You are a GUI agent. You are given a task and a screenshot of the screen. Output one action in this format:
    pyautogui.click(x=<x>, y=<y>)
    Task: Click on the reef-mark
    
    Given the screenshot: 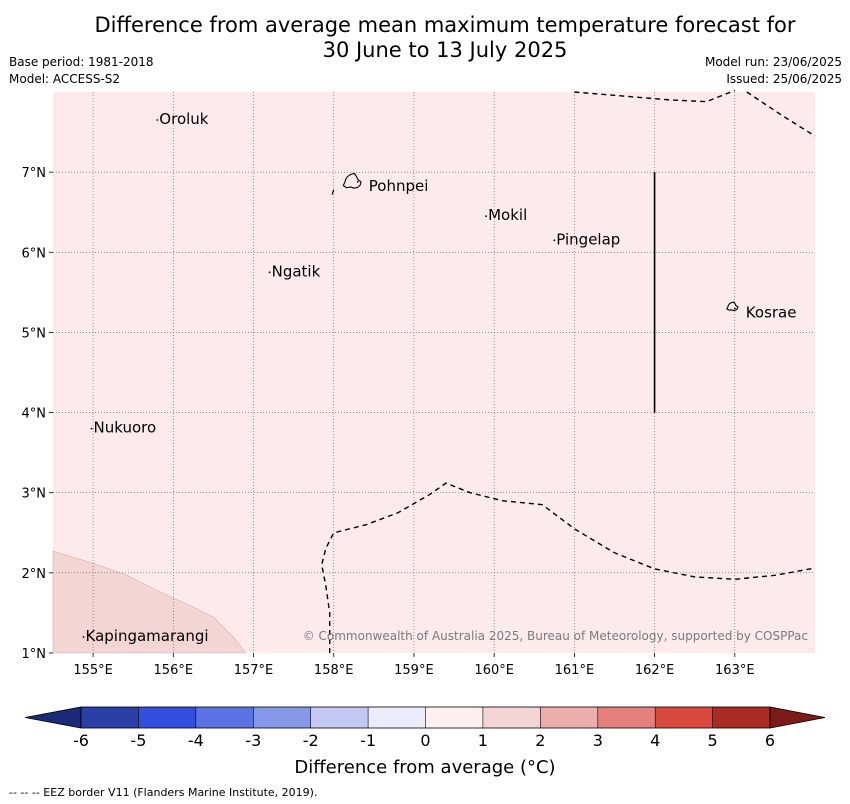 What is the action you would take?
    pyautogui.click(x=333, y=192)
    